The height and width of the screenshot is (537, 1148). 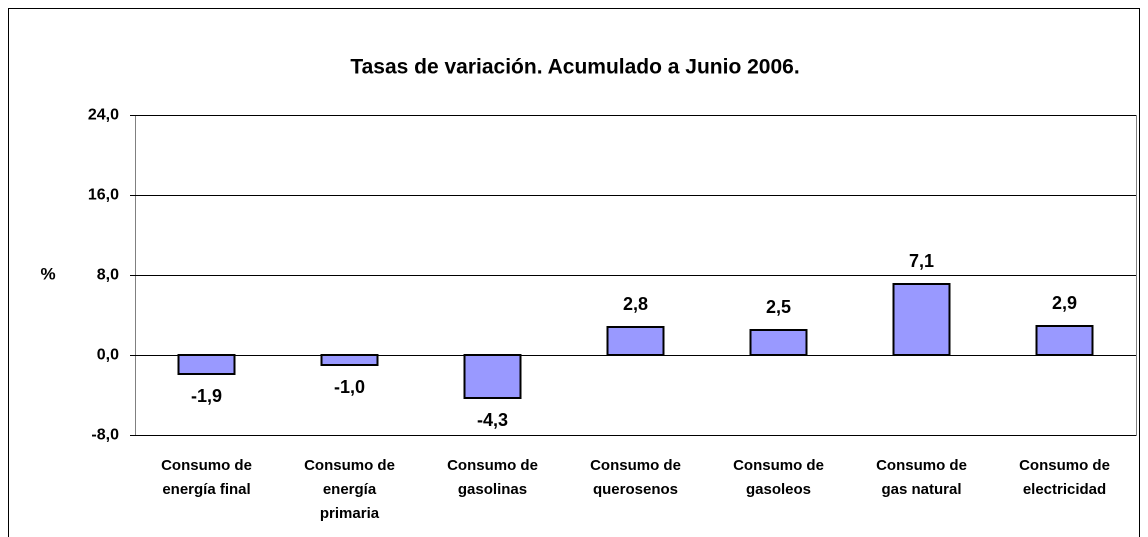 I want to click on x-tick-label: Consumo de gasolinas, so click(x=492, y=477).